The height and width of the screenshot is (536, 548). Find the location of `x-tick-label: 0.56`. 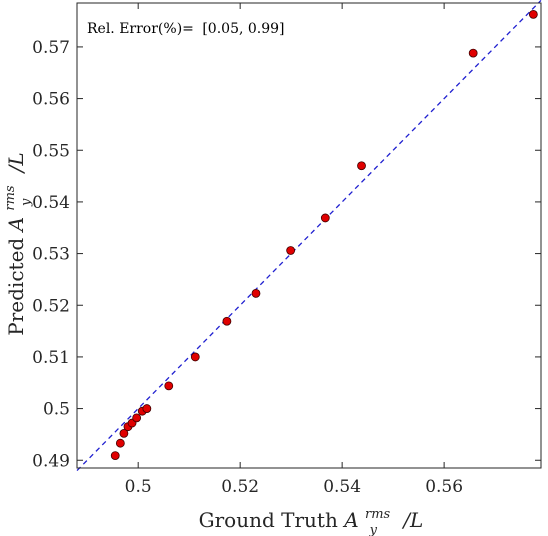

x-tick-label: 0.56 is located at coordinates (444, 487).